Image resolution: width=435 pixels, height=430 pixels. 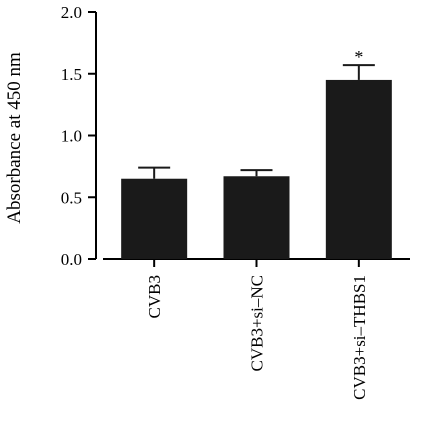 I want to click on y-tick-label: 0.5, so click(x=71, y=197).